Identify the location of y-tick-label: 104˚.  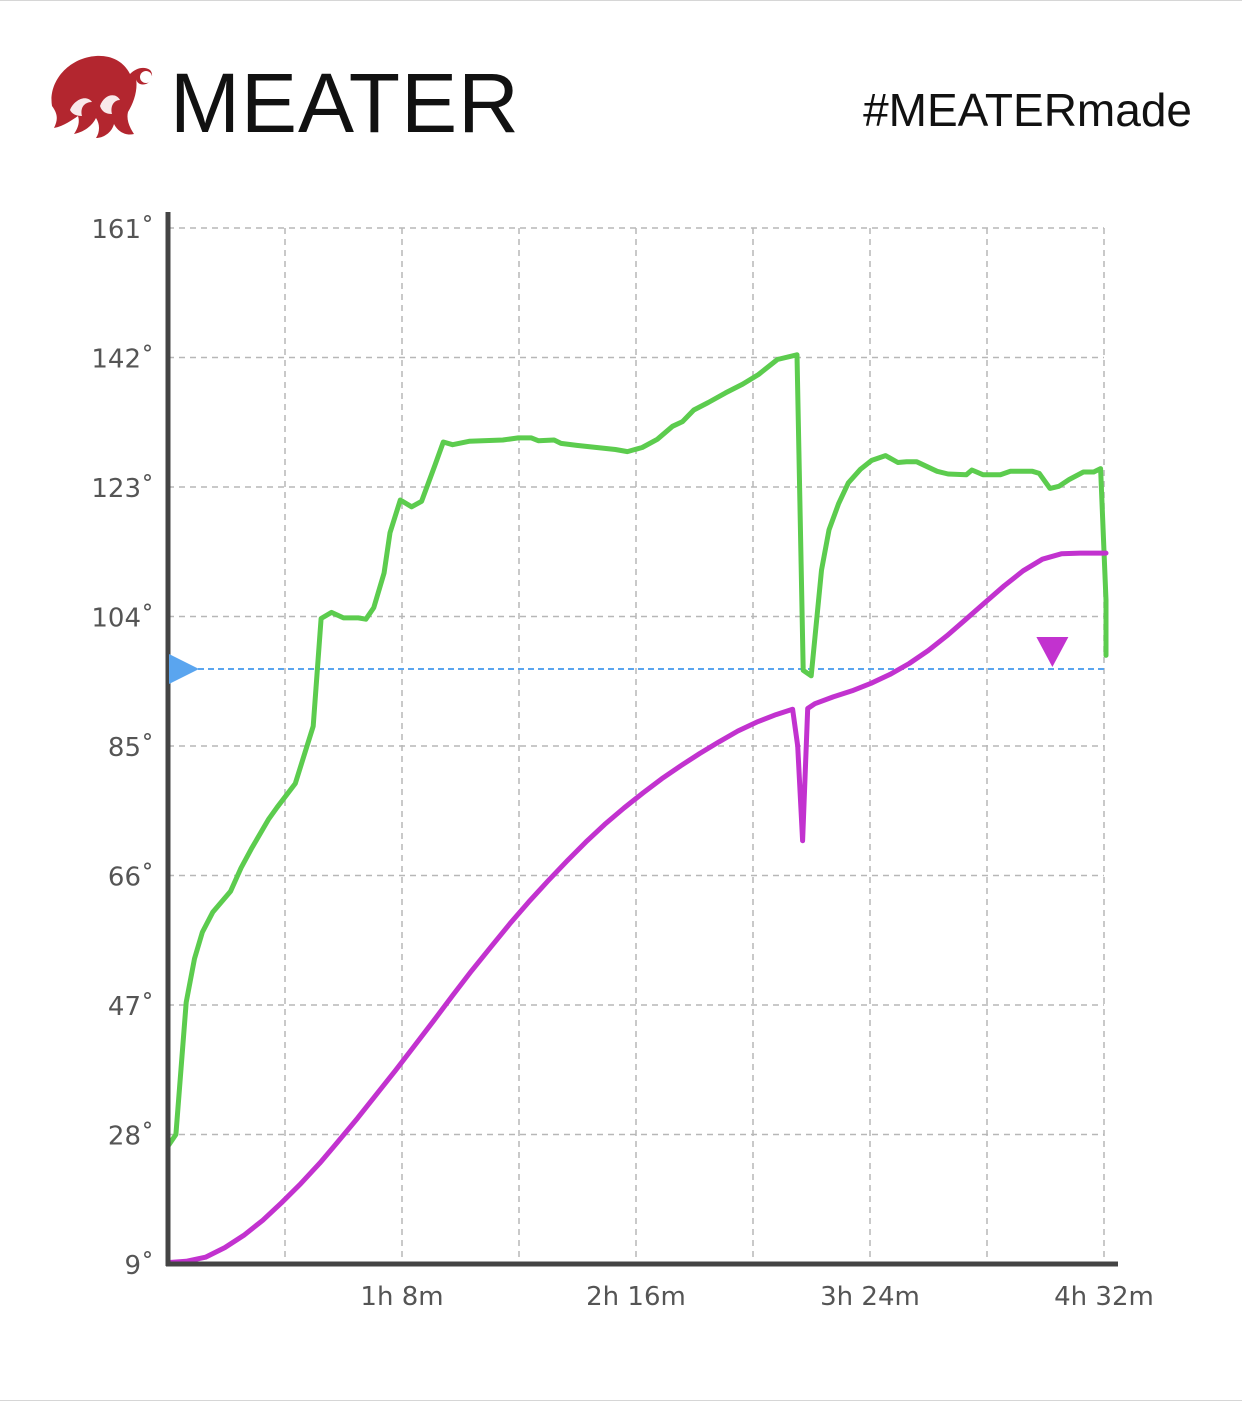
(122, 619).